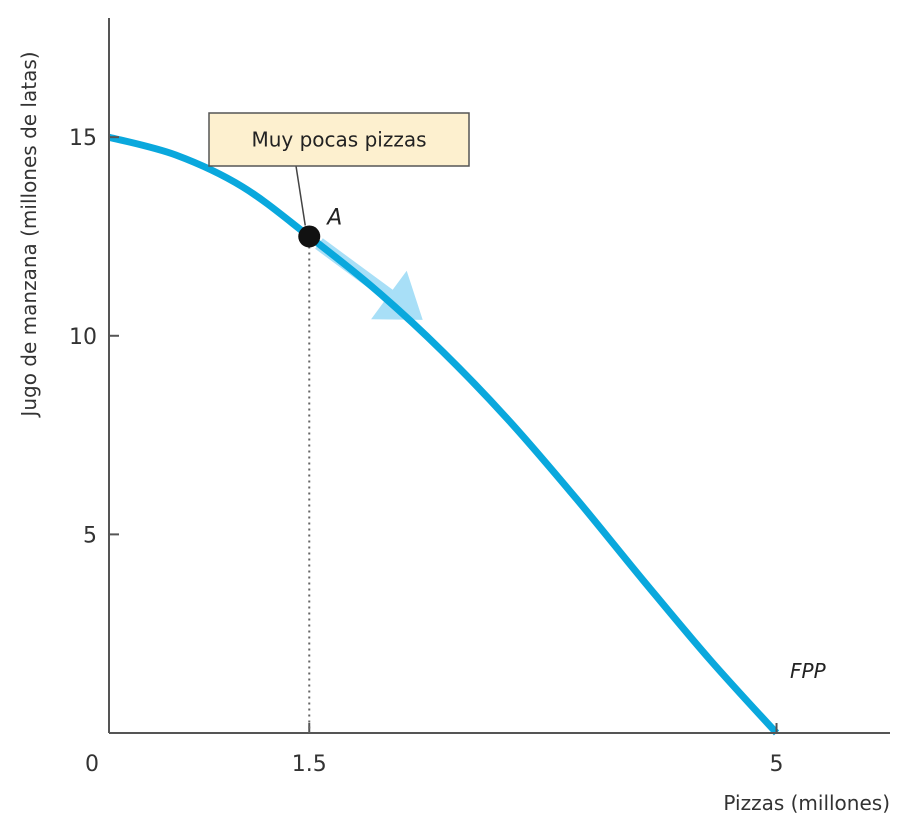 The height and width of the screenshot is (817, 903). What do you see at coordinates (777, 764) in the screenshot?
I see `x-tick-label: 5` at bounding box center [777, 764].